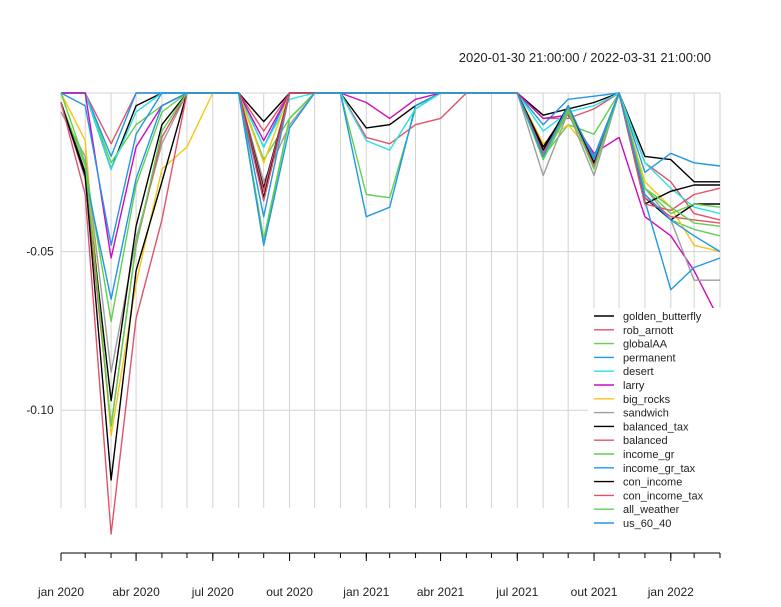 Image resolution: width=781 pixels, height=607 pixels. I want to click on legend-label: sandwich, so click(646, 414).